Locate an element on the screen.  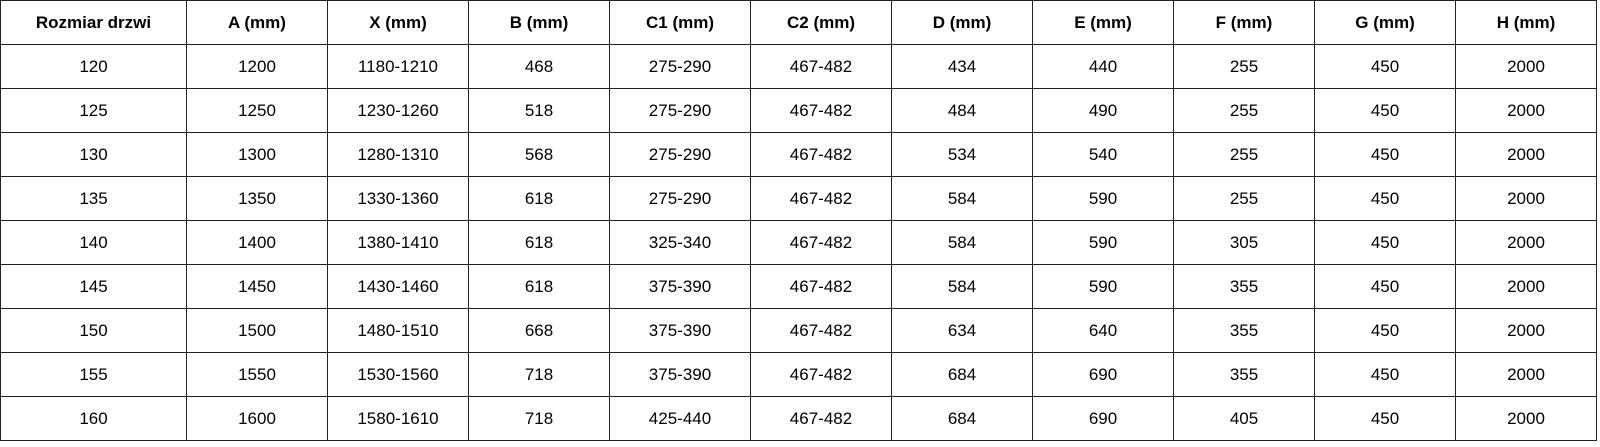
table-cell: 1280-1310 is located at coordinates (398, 154).